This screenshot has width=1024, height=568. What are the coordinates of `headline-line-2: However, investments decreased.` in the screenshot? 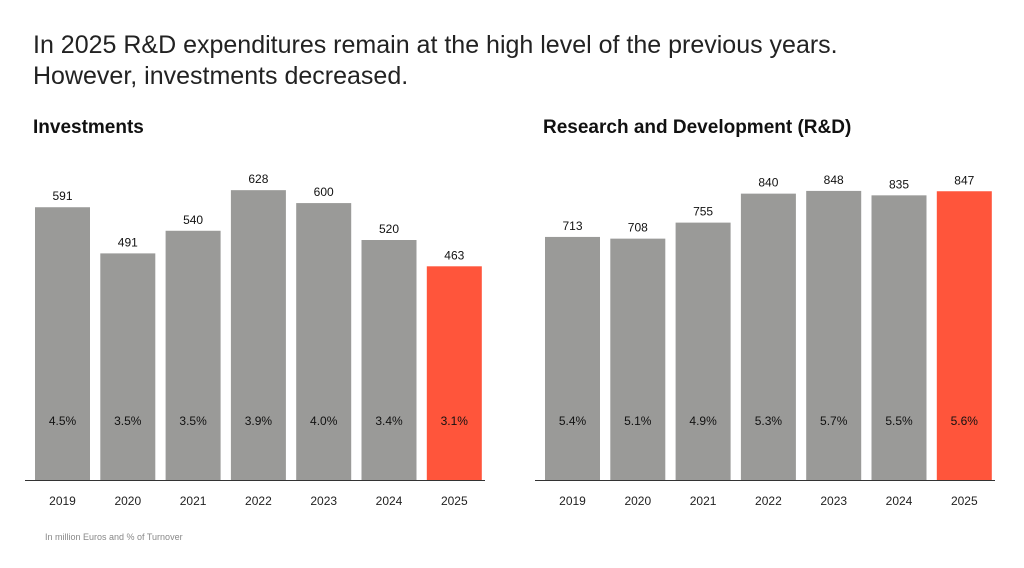 It's located at (221, 76).